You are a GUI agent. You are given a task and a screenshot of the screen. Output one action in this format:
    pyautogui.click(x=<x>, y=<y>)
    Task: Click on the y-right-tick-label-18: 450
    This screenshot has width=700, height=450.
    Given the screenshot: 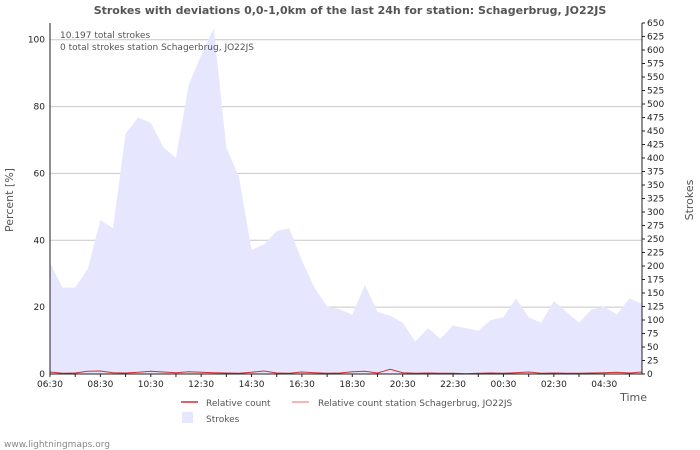 What is the action you would take?
    pyautogui.click(x=655, y=132)
    